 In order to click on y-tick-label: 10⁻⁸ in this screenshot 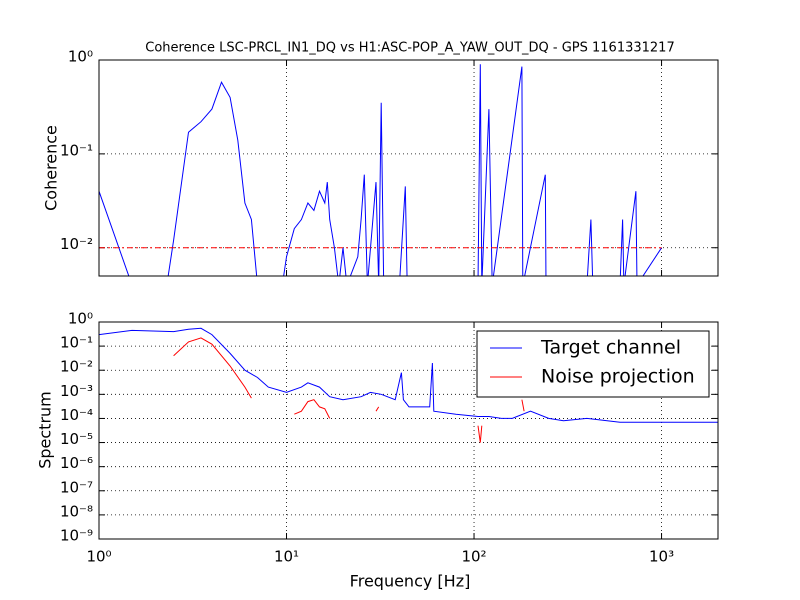, I will do `click(76, 511)`.